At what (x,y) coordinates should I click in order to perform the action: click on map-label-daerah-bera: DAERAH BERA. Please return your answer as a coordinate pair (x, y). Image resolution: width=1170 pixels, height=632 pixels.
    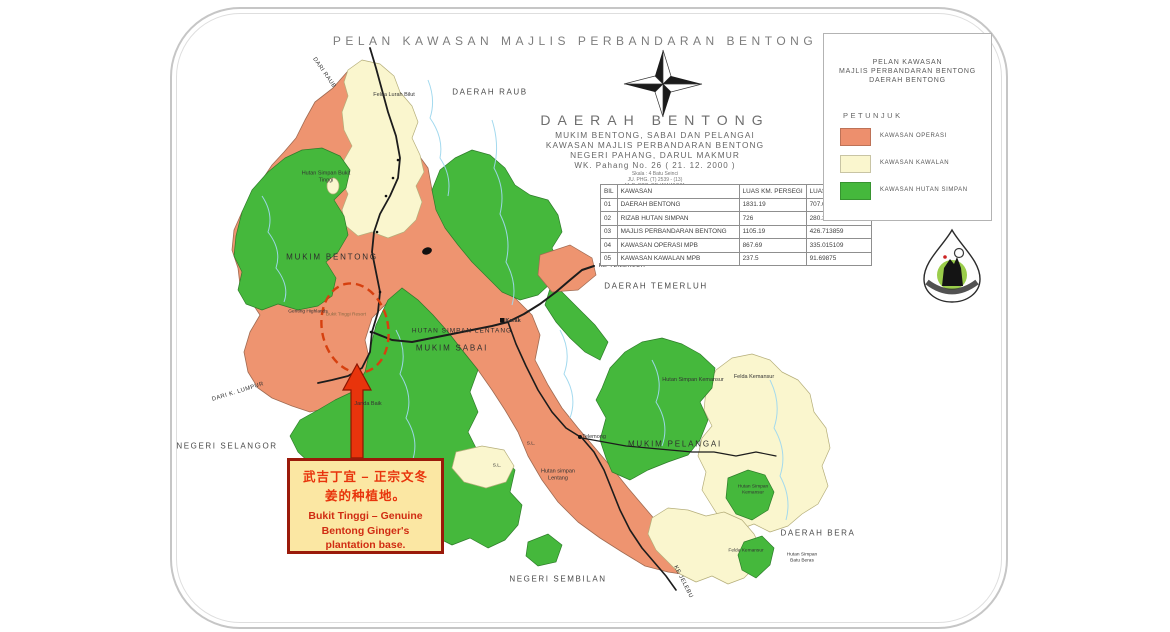
    Looking at the image, I should click on (818, 533).